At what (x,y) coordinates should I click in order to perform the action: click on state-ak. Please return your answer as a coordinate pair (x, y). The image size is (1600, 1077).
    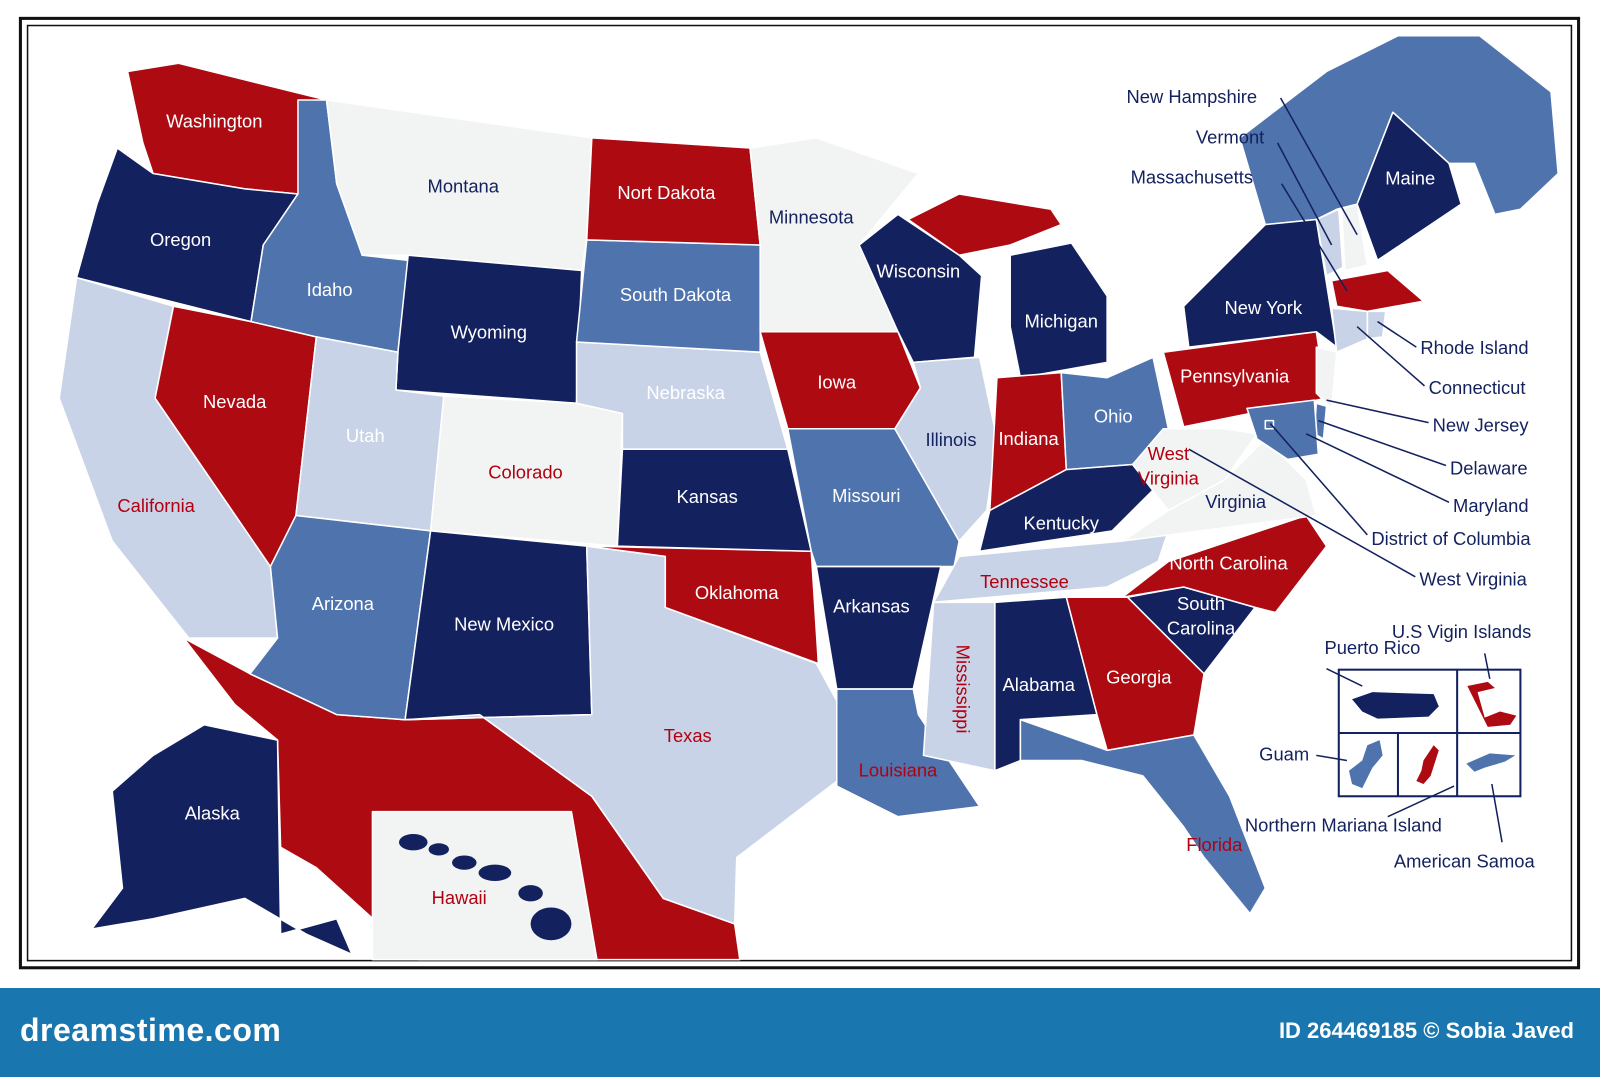
    Looking at the image, I should click on (222, 840).